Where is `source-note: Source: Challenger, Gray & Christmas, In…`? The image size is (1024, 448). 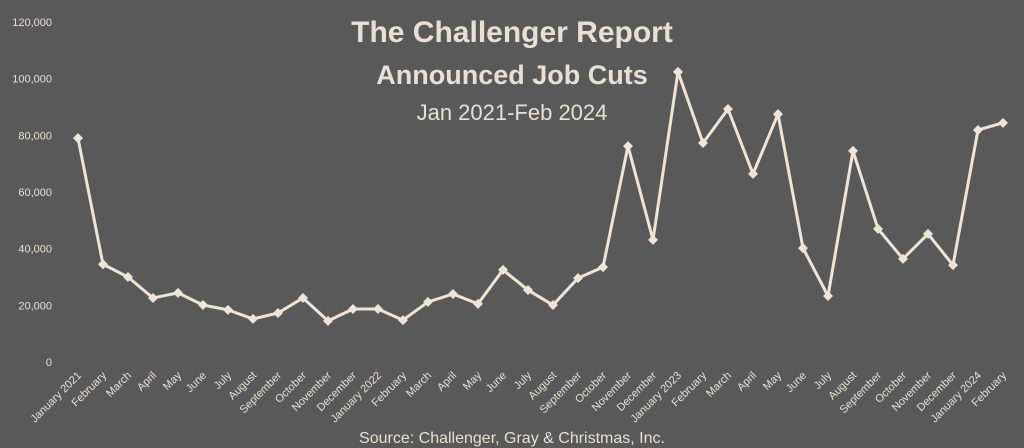
source-note: Source: Challenger, Gray & Christmas, In… is located at coordinates (512, 438).